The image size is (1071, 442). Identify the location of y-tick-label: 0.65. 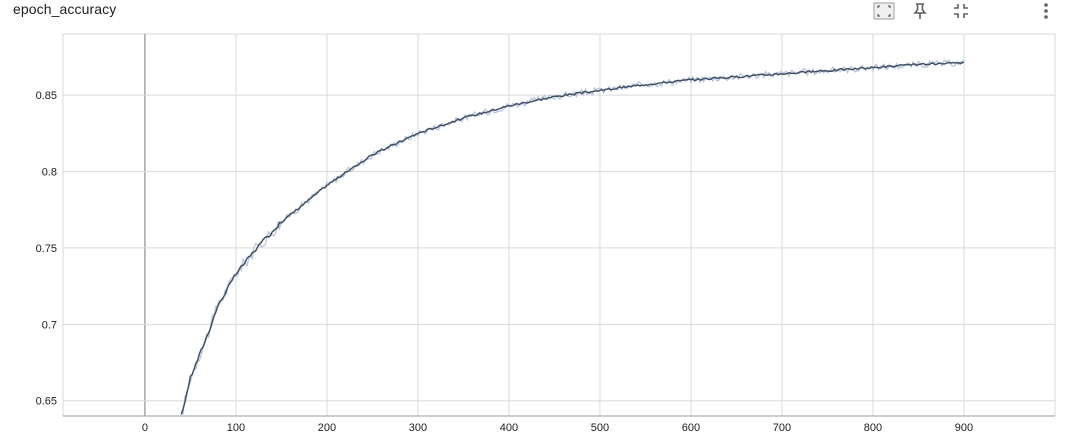
(46, 402).